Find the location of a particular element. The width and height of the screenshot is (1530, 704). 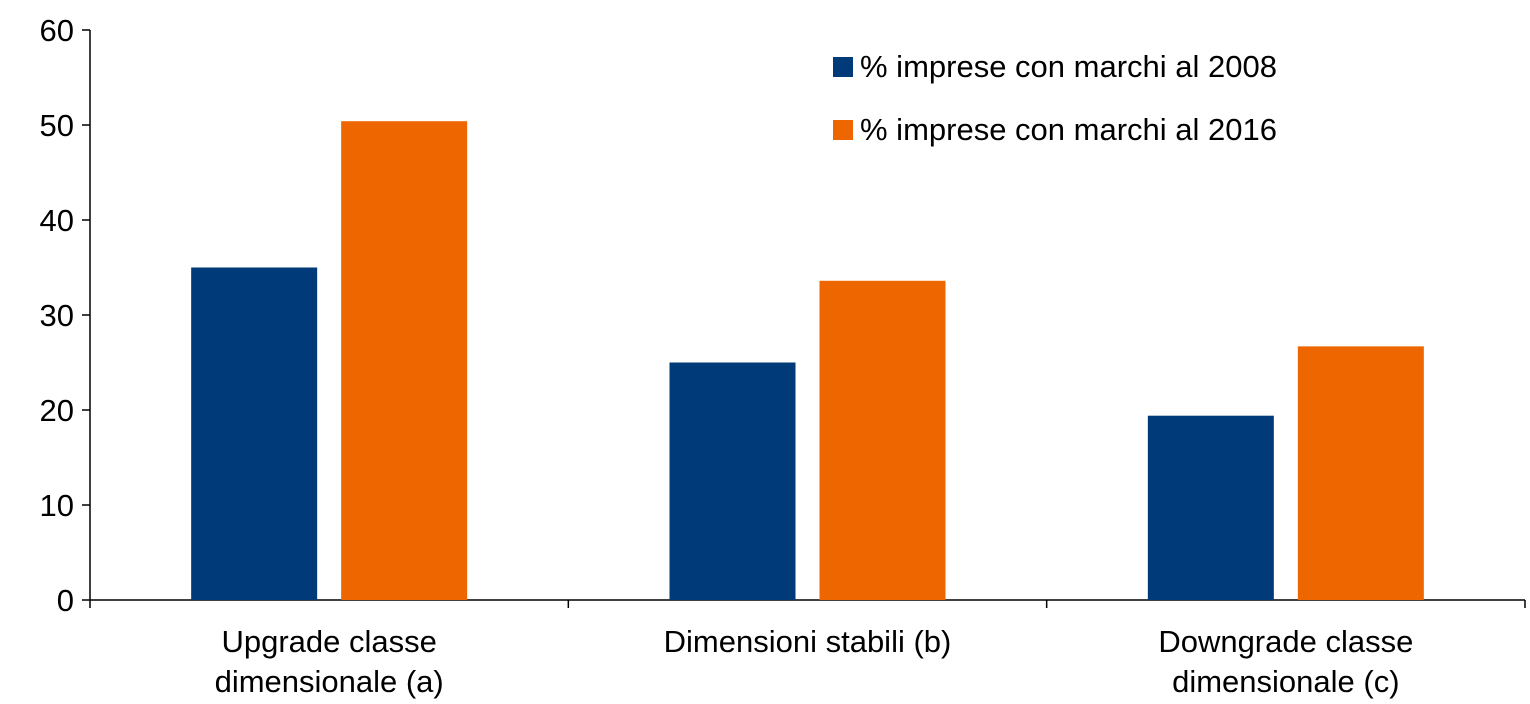

y-tick-label: 20 is located at coordinates (57, 410).